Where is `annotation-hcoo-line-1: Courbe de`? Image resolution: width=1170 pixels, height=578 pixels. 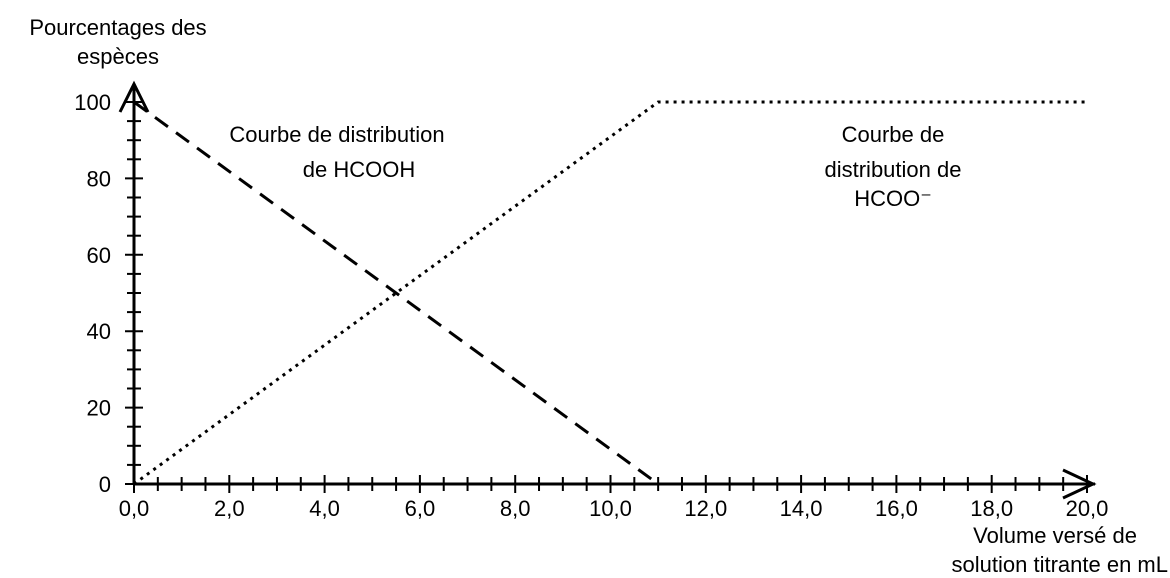 annotation-hcoo-line-1: Courbe de is located at coordinates (893, 134).